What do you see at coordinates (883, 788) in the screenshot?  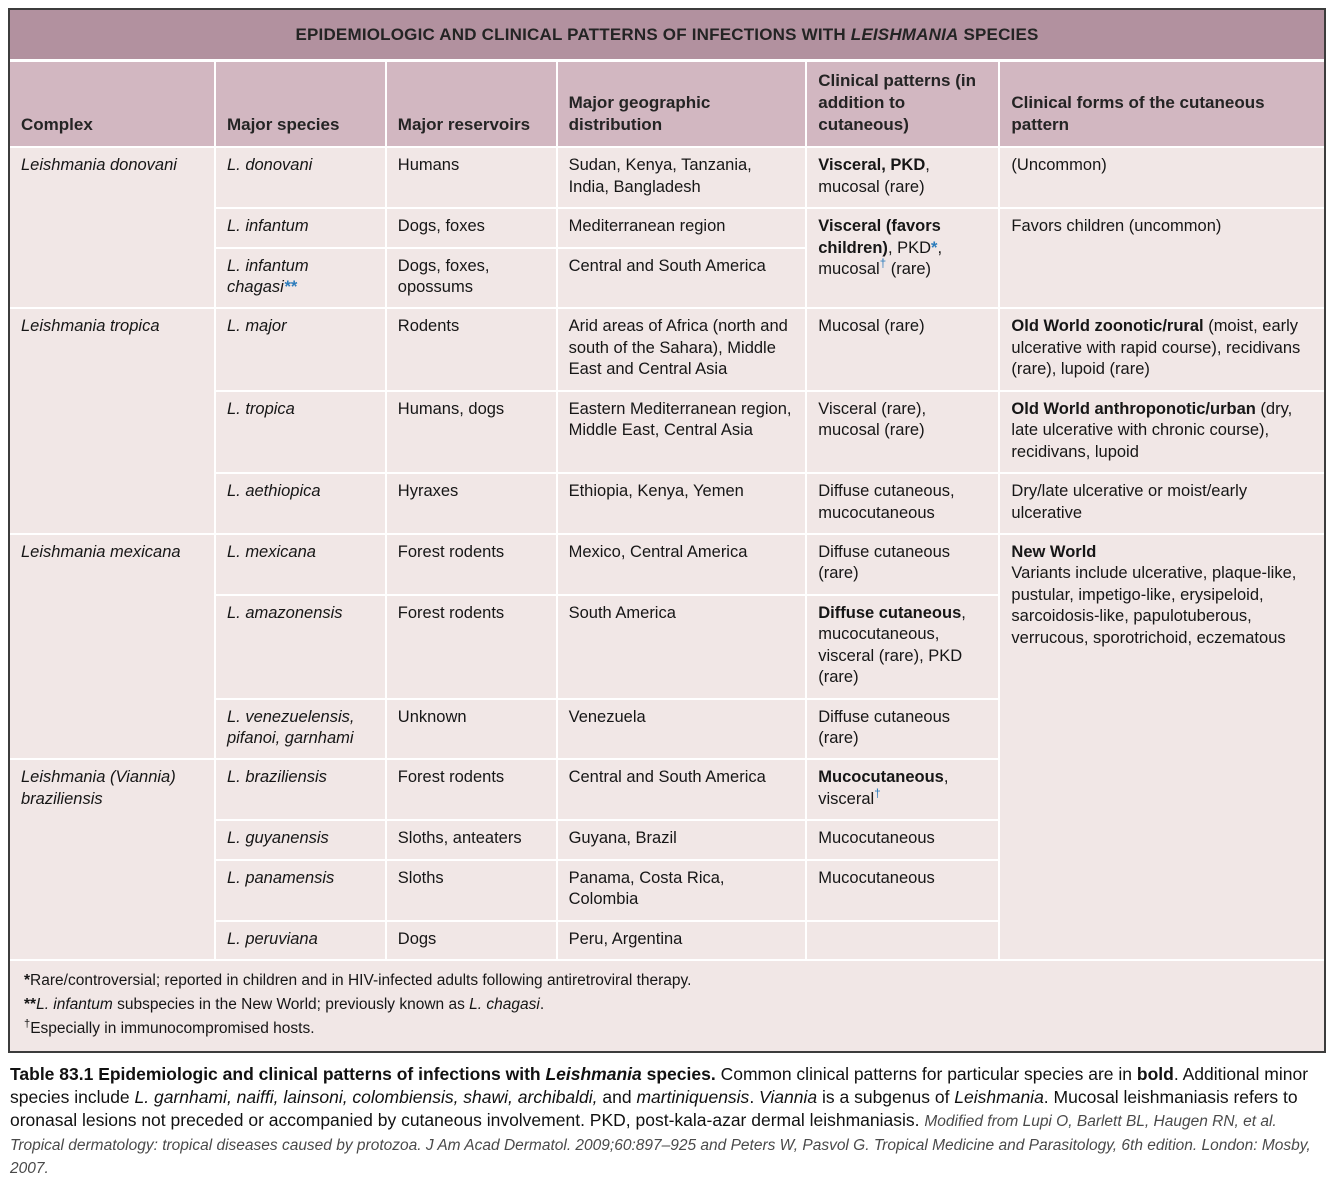 I see `text-segment: , visceral` at bounding box center [883, 788].